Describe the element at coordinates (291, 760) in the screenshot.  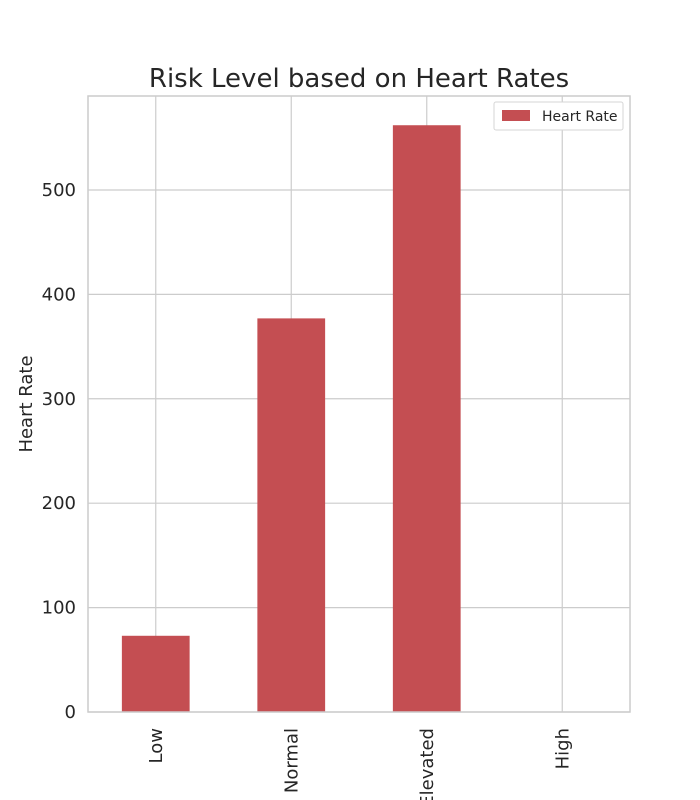
I see `x-tick-label: Normal` at that location.